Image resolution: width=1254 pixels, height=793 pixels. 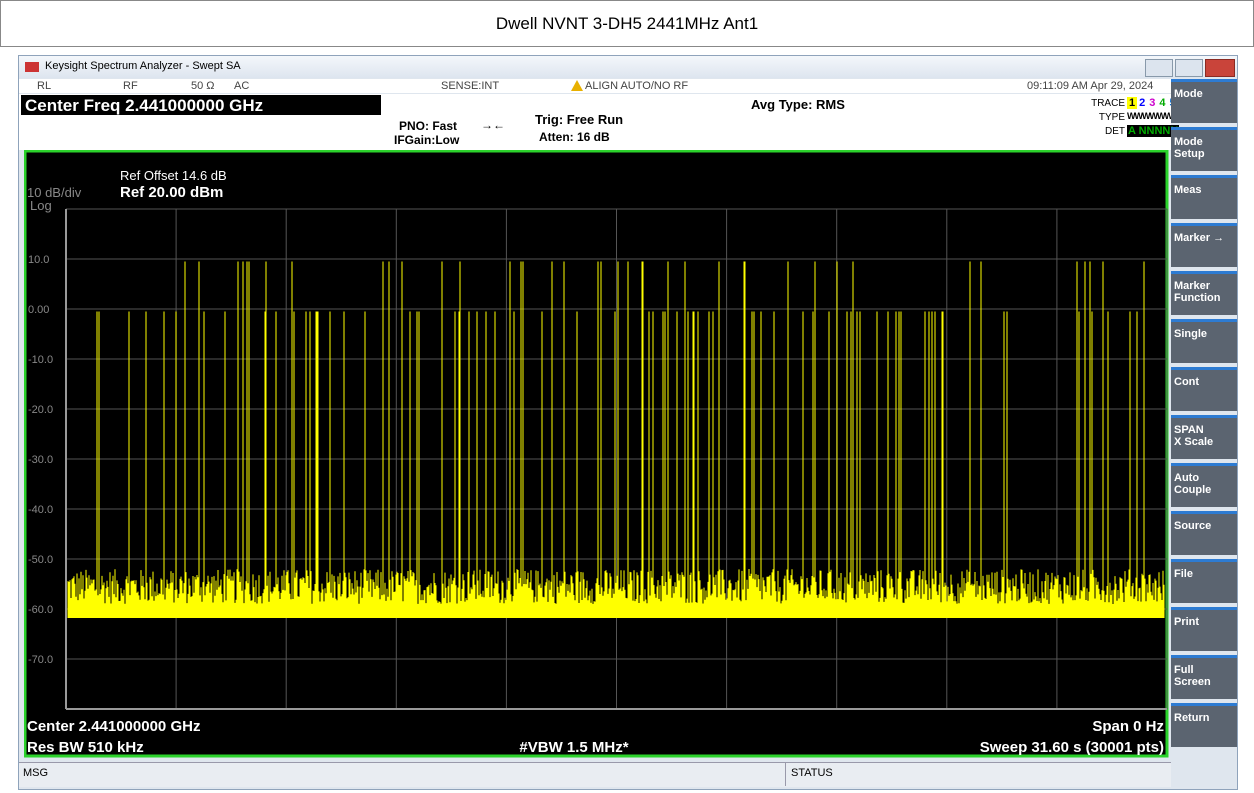 I want to click on softkey-label: Meas, so click(x=1188, y=190).